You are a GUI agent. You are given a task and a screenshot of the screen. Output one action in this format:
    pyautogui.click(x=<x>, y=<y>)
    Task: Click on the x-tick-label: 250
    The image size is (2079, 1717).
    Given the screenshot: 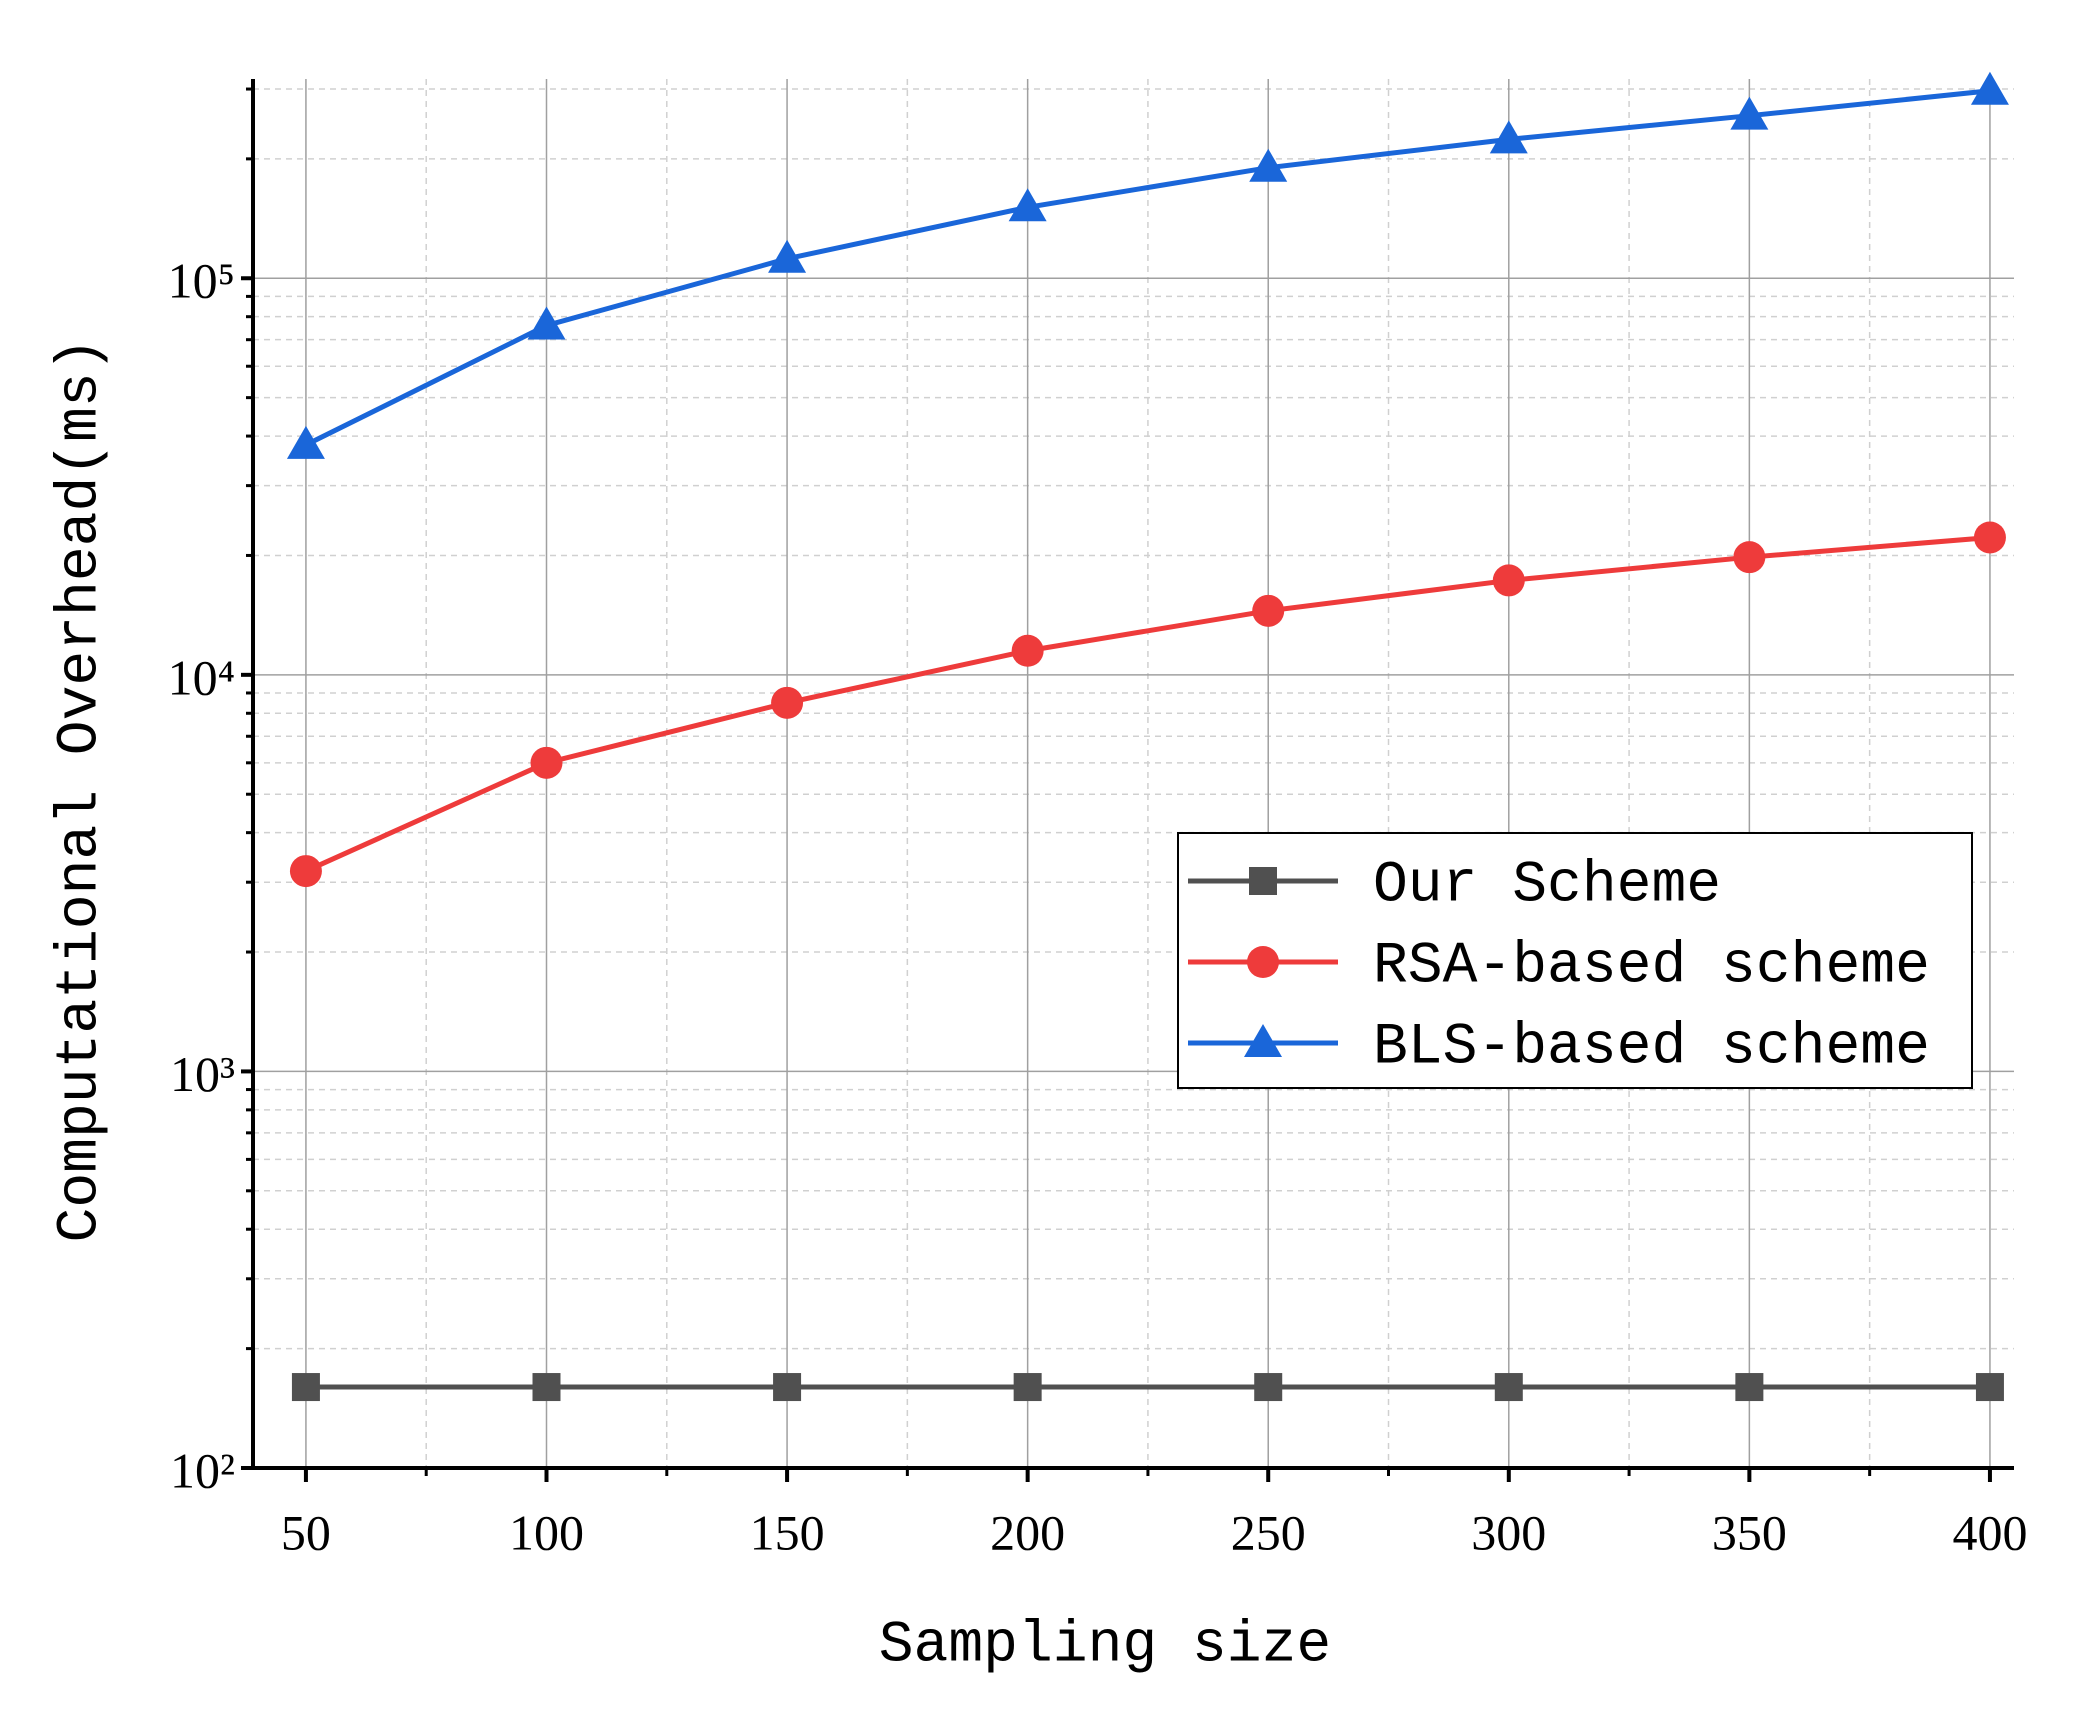 What is the action you would take?
    pyautogui.click(x=1268, y=1532)
    